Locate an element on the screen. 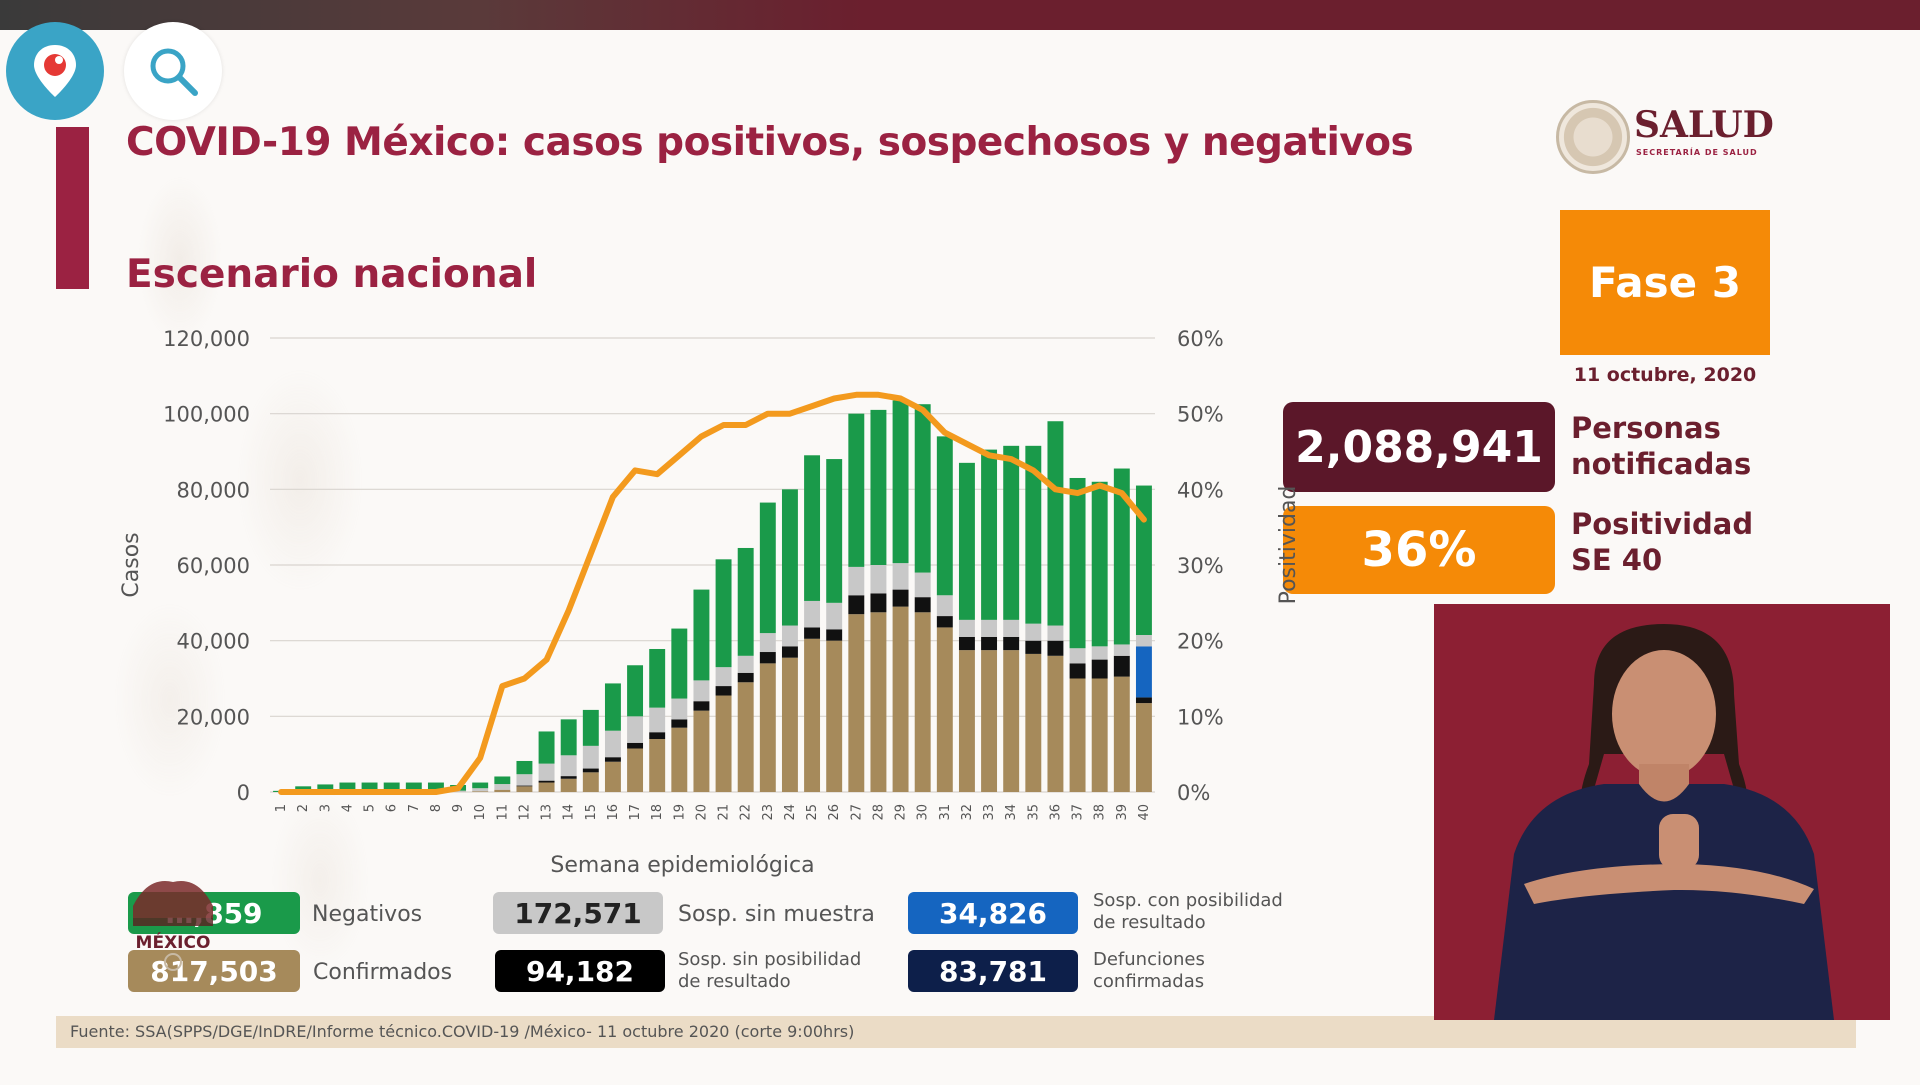 The width and height of the screenshot is (1920, 1085). periscope-button is located at coordinates (55, 71).